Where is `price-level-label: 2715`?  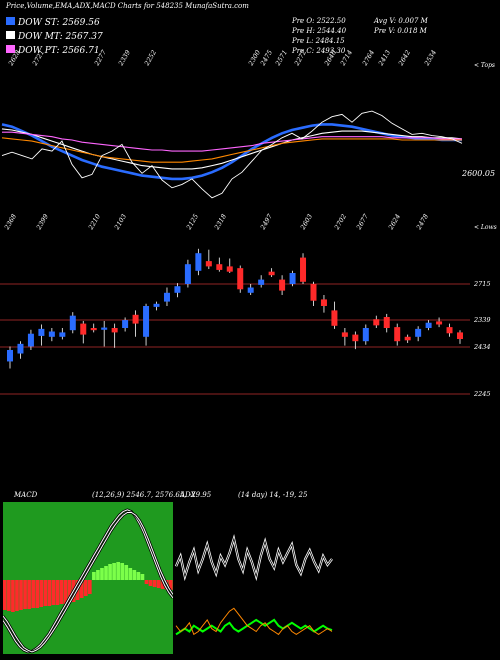
price-level-label: 2715 is located at coordinates (482, 284).